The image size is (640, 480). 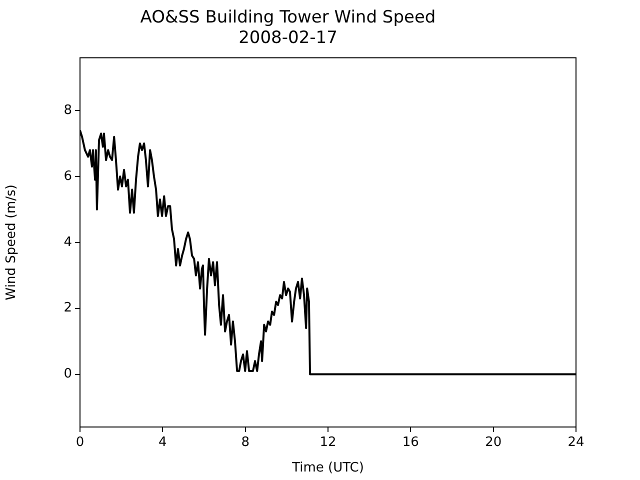 I want to click on x-tick-label: 24, so click(x=576, y=442).